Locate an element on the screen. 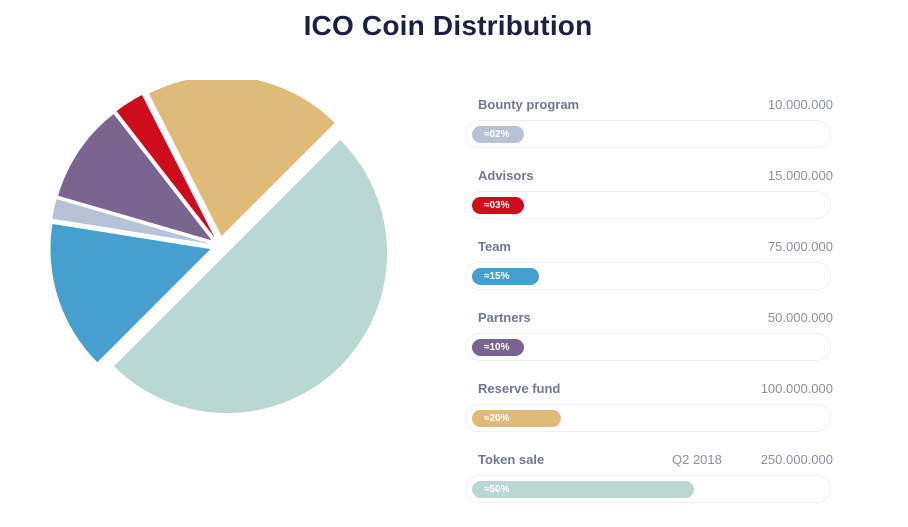 Image resolution: width=908 pixels, height=527 pixels. progress-track: ≈20% is located at coordinates (648, 418).